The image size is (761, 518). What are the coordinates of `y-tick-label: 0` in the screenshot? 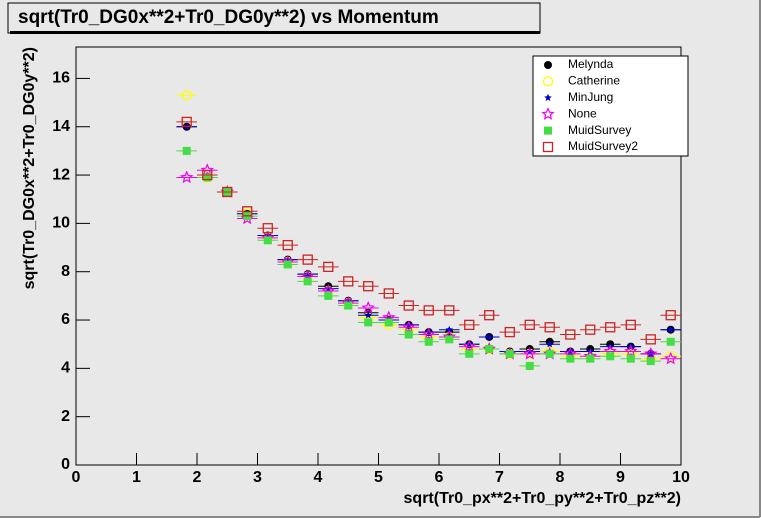 It's located at (65, 464).